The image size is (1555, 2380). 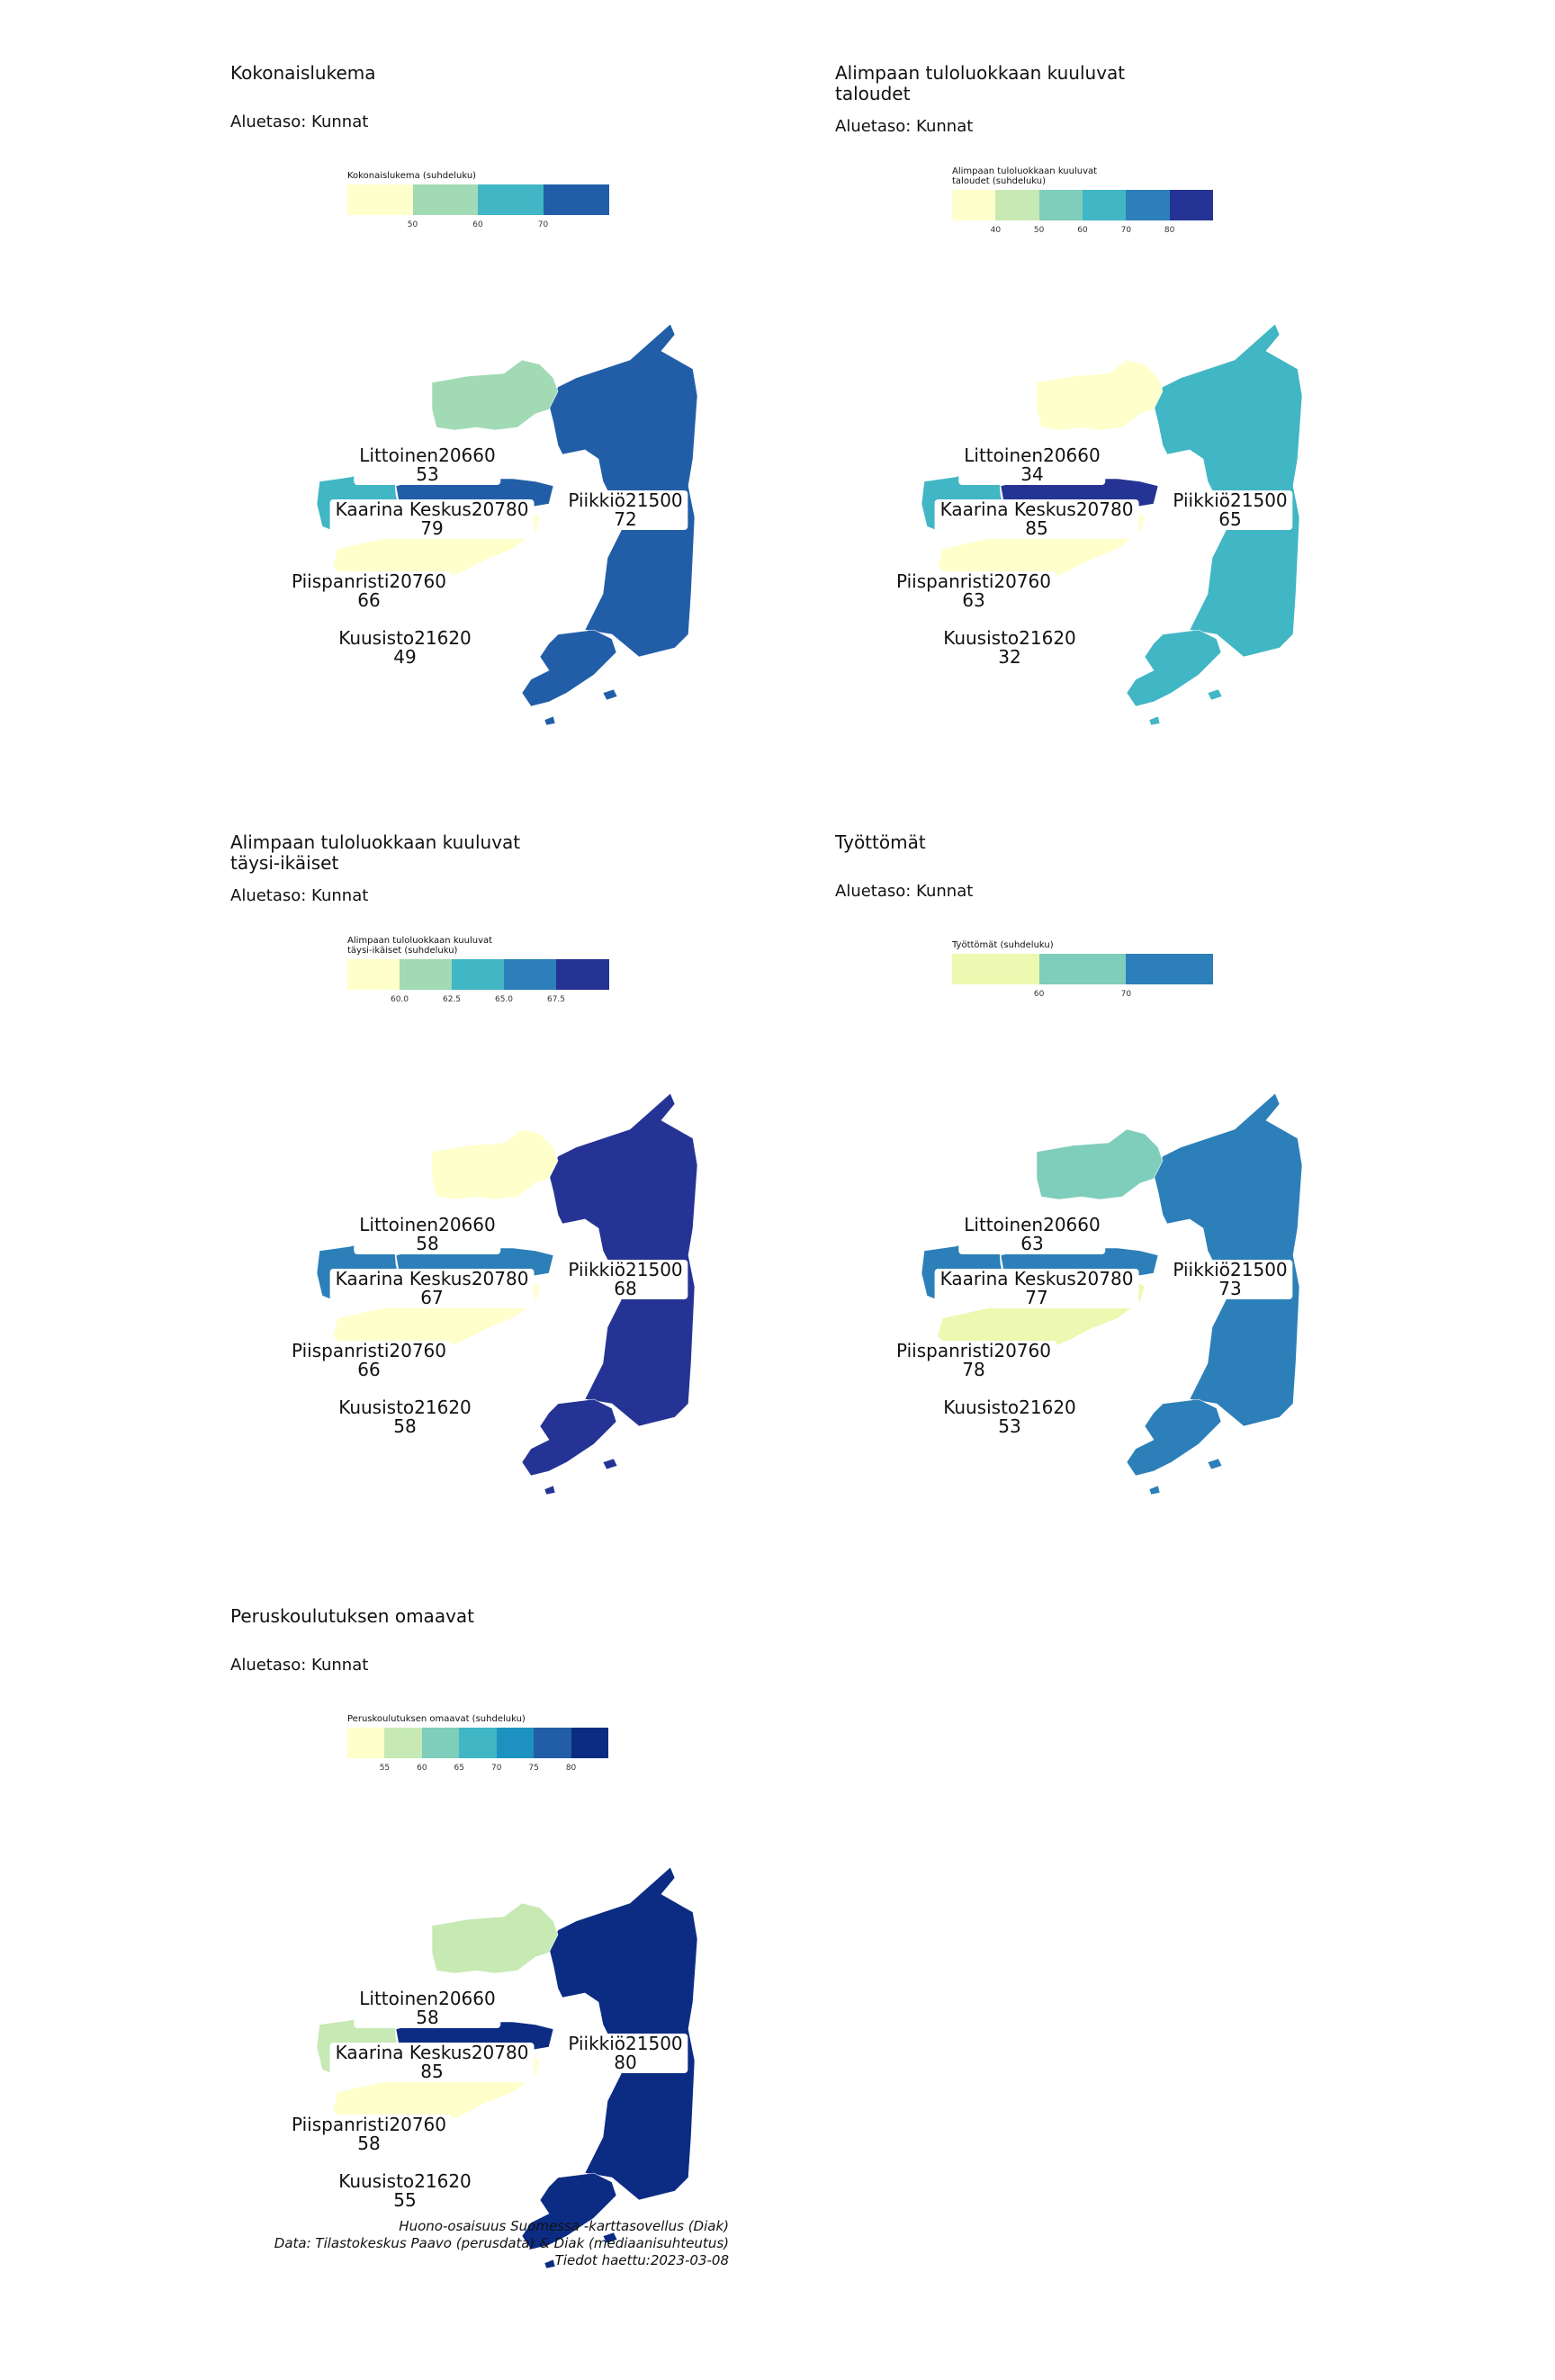 I want to click on panel-title: Työttömät, so click(x=881, y=842).